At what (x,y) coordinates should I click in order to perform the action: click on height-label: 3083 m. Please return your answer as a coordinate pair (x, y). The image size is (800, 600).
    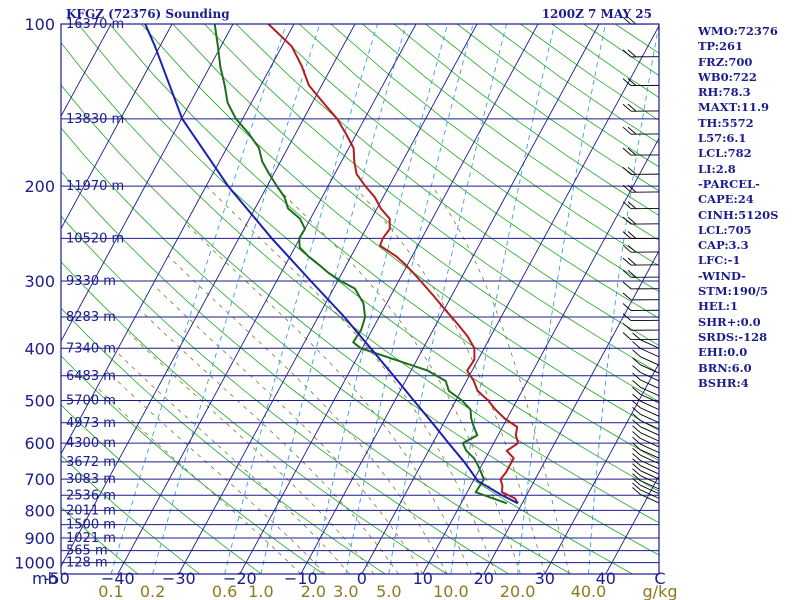
    Looking at the image, I should click on (91, 479).